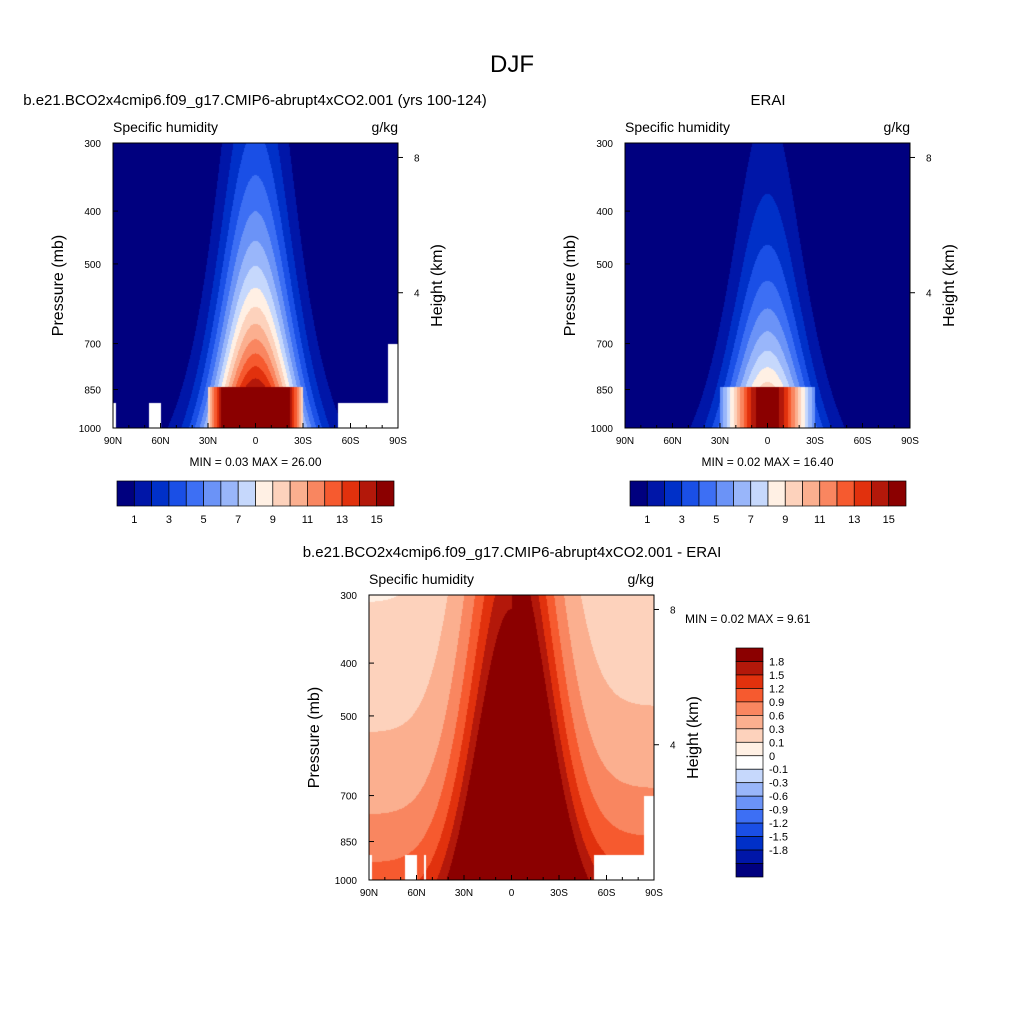 Image resolution: width=1024 pixels, height=1024 pixels. Describe the element at coordinates (512, 64) in the screenshot. I see `page-title: DJF` at that location.